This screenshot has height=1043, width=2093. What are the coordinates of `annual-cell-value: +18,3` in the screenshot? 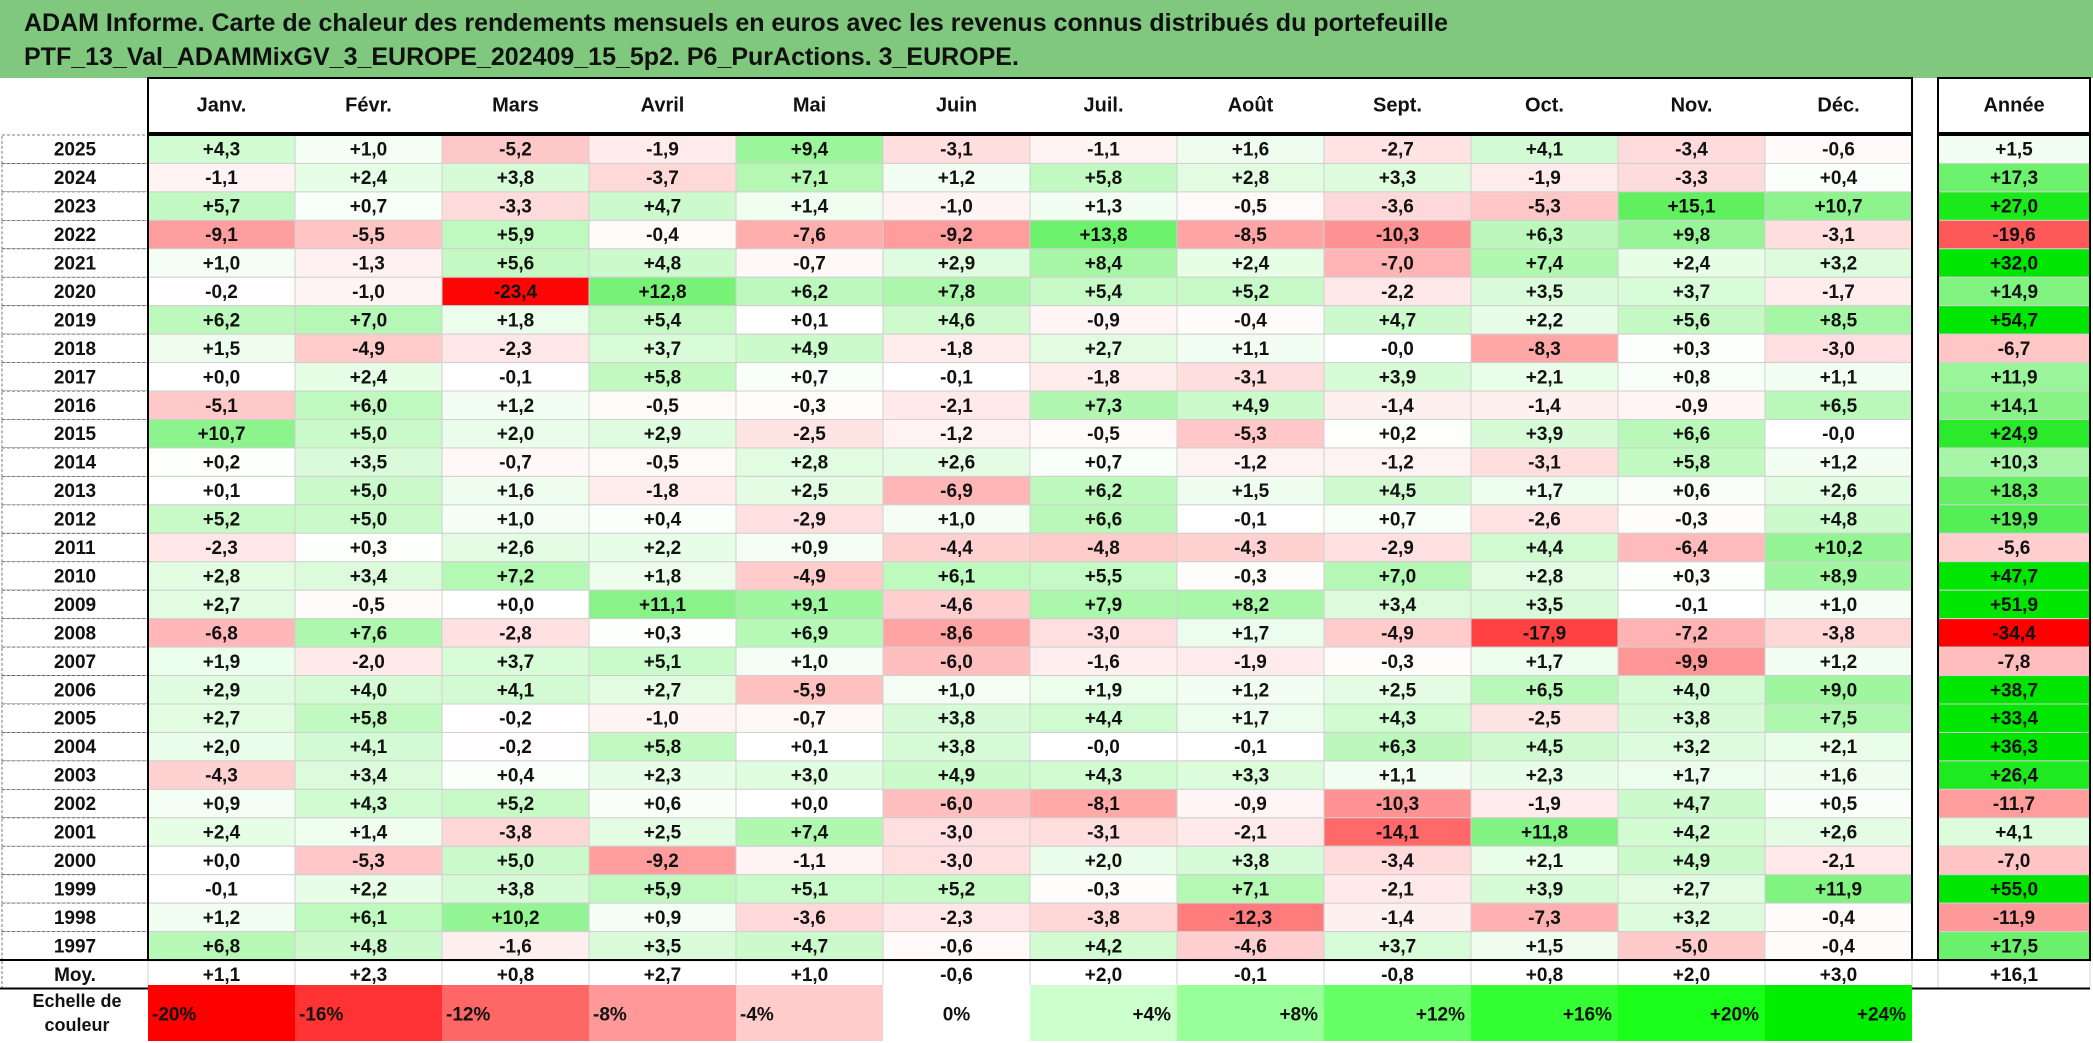 It's located at (2014, 491).